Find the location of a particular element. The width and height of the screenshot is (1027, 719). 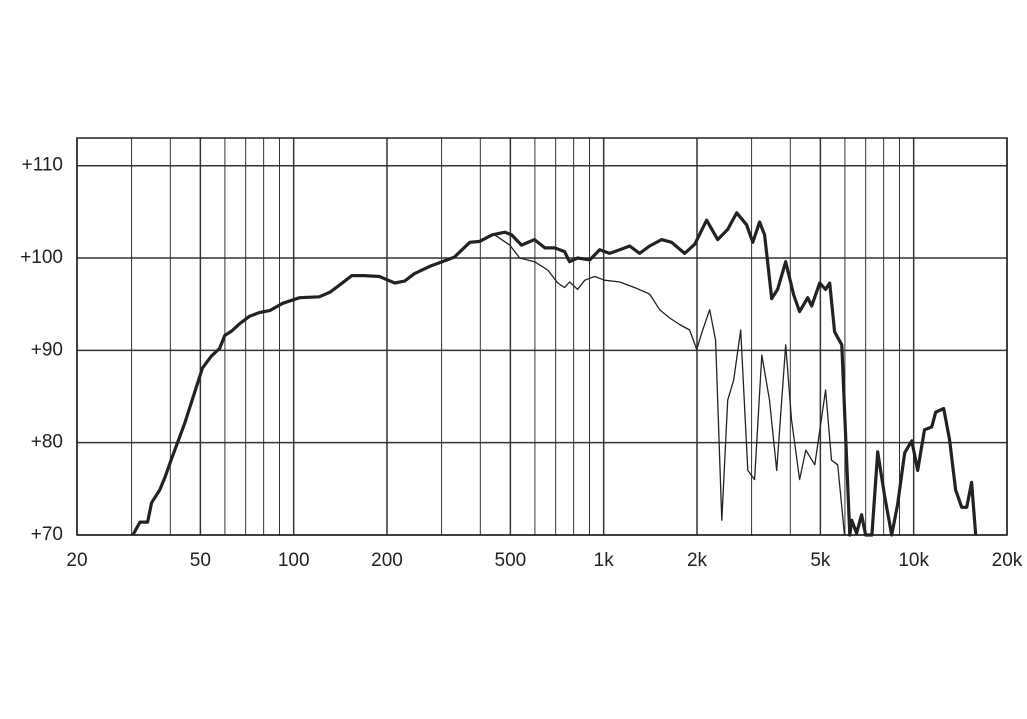

x-tick-label: 20 is located at coordinates (76, 560).